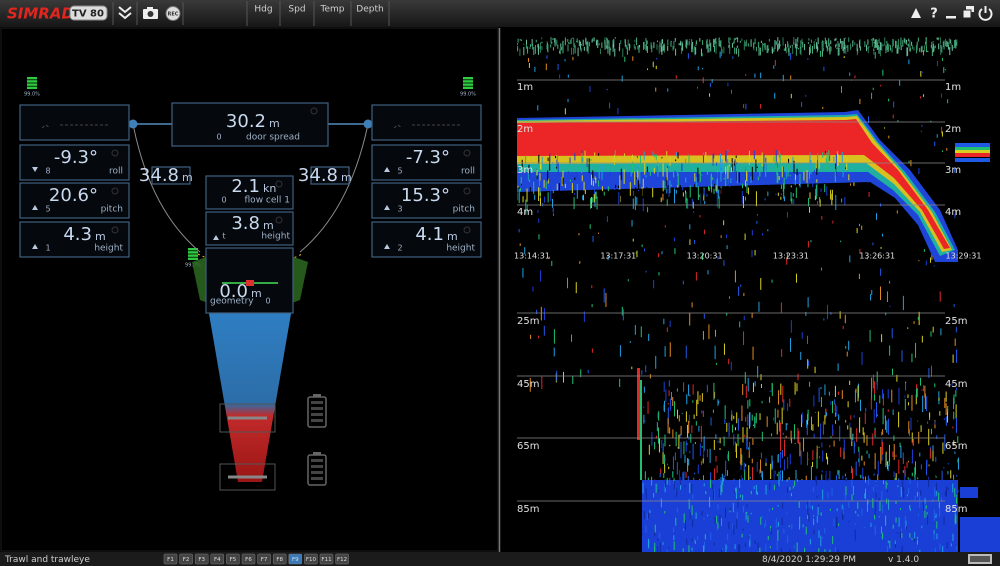 The height and width of the screenshot is (566, 1000). What do you see at coordinates (426, 239) in the screenshot?
I see `sensor-widget: 4.1 m2 height` at bounding box center [426, 239].